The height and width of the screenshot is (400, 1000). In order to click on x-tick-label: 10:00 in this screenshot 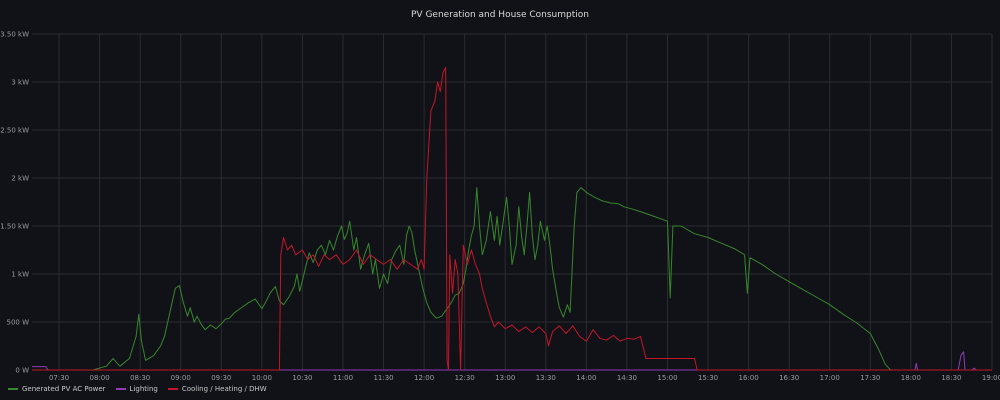, I will do `click(262, 378)`.